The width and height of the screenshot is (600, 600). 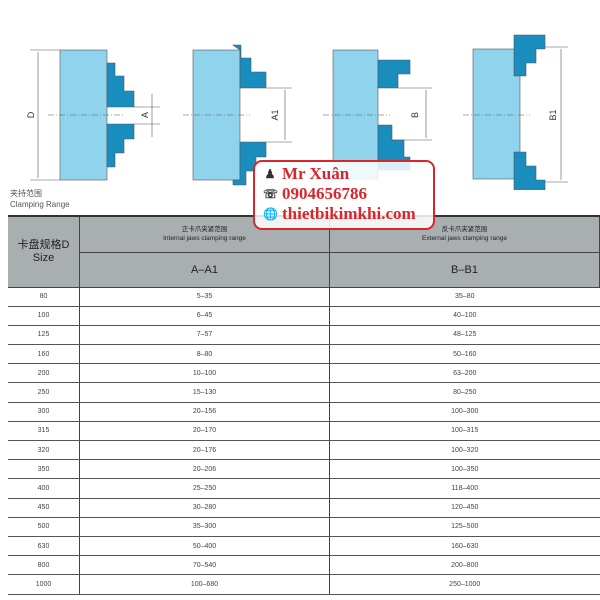 I want to click on table-row: 315 20–170 100–315, so click(x=304, y=431).